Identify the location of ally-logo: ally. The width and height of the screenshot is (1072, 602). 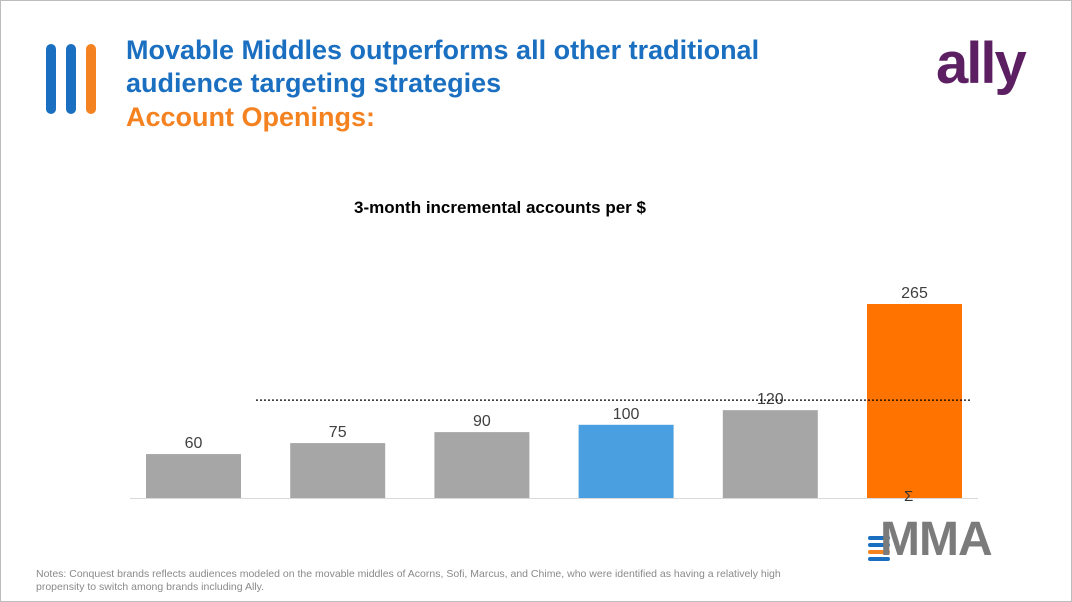
(981, 63).